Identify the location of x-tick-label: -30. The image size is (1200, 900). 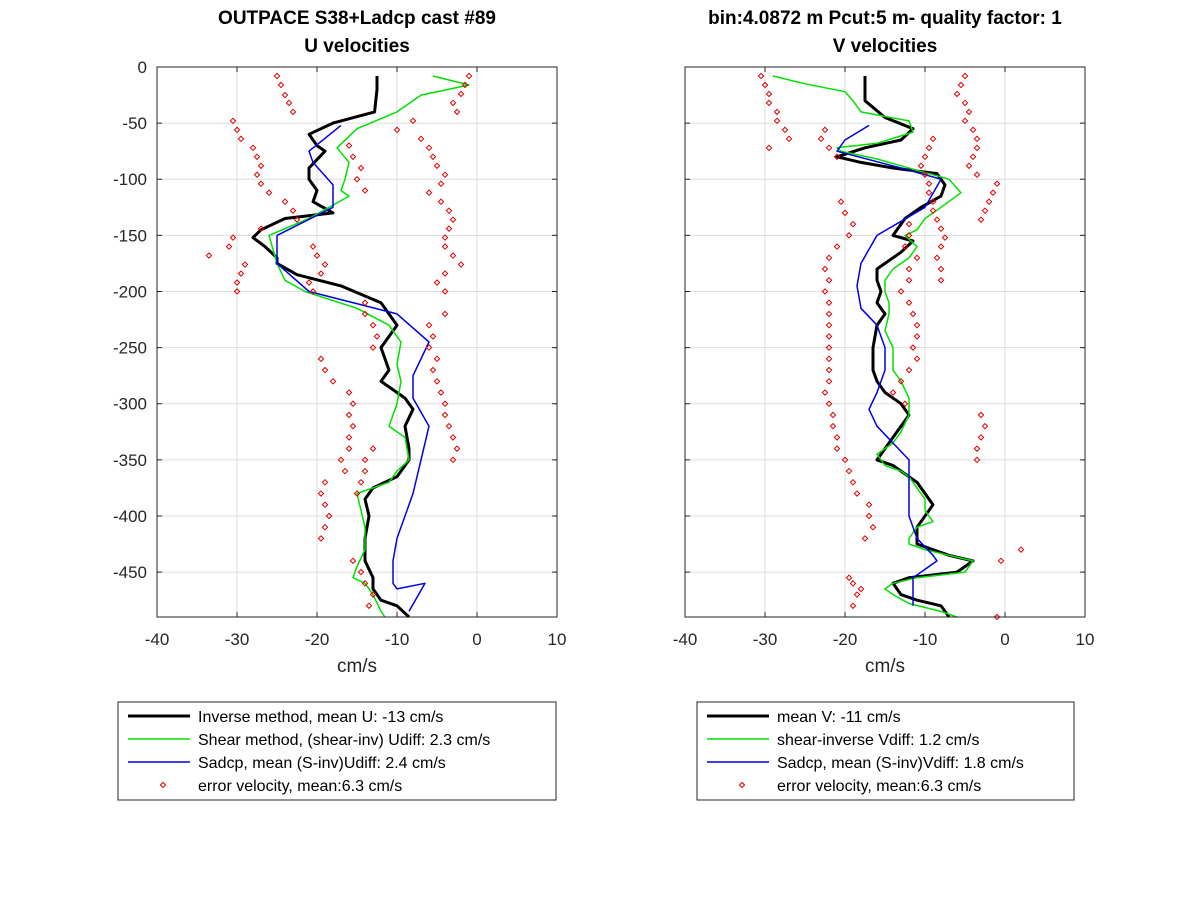
(765, 639).